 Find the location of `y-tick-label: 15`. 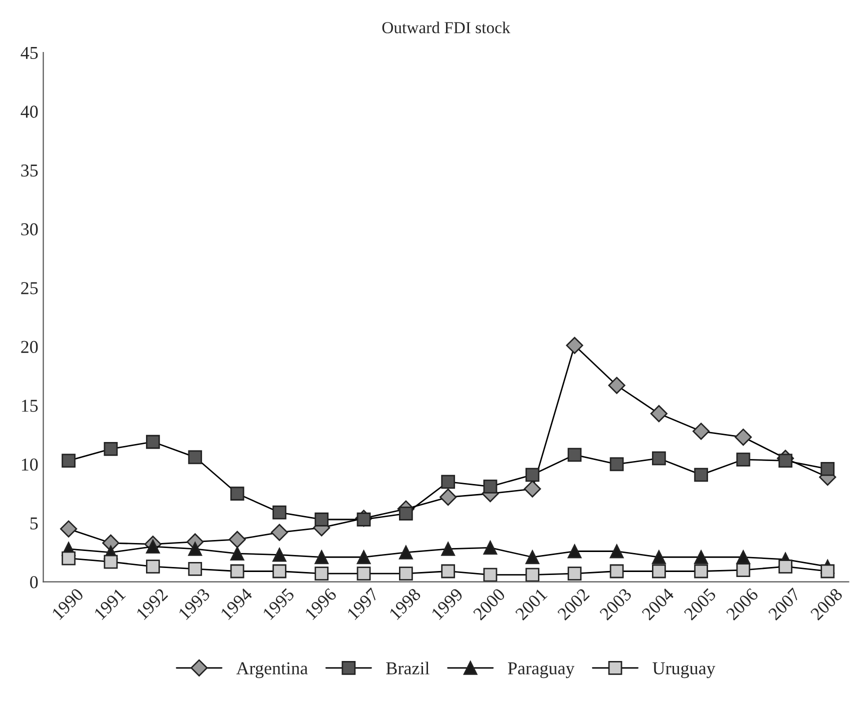

y-tick-label: 15 is located at coordinates (30, 406).